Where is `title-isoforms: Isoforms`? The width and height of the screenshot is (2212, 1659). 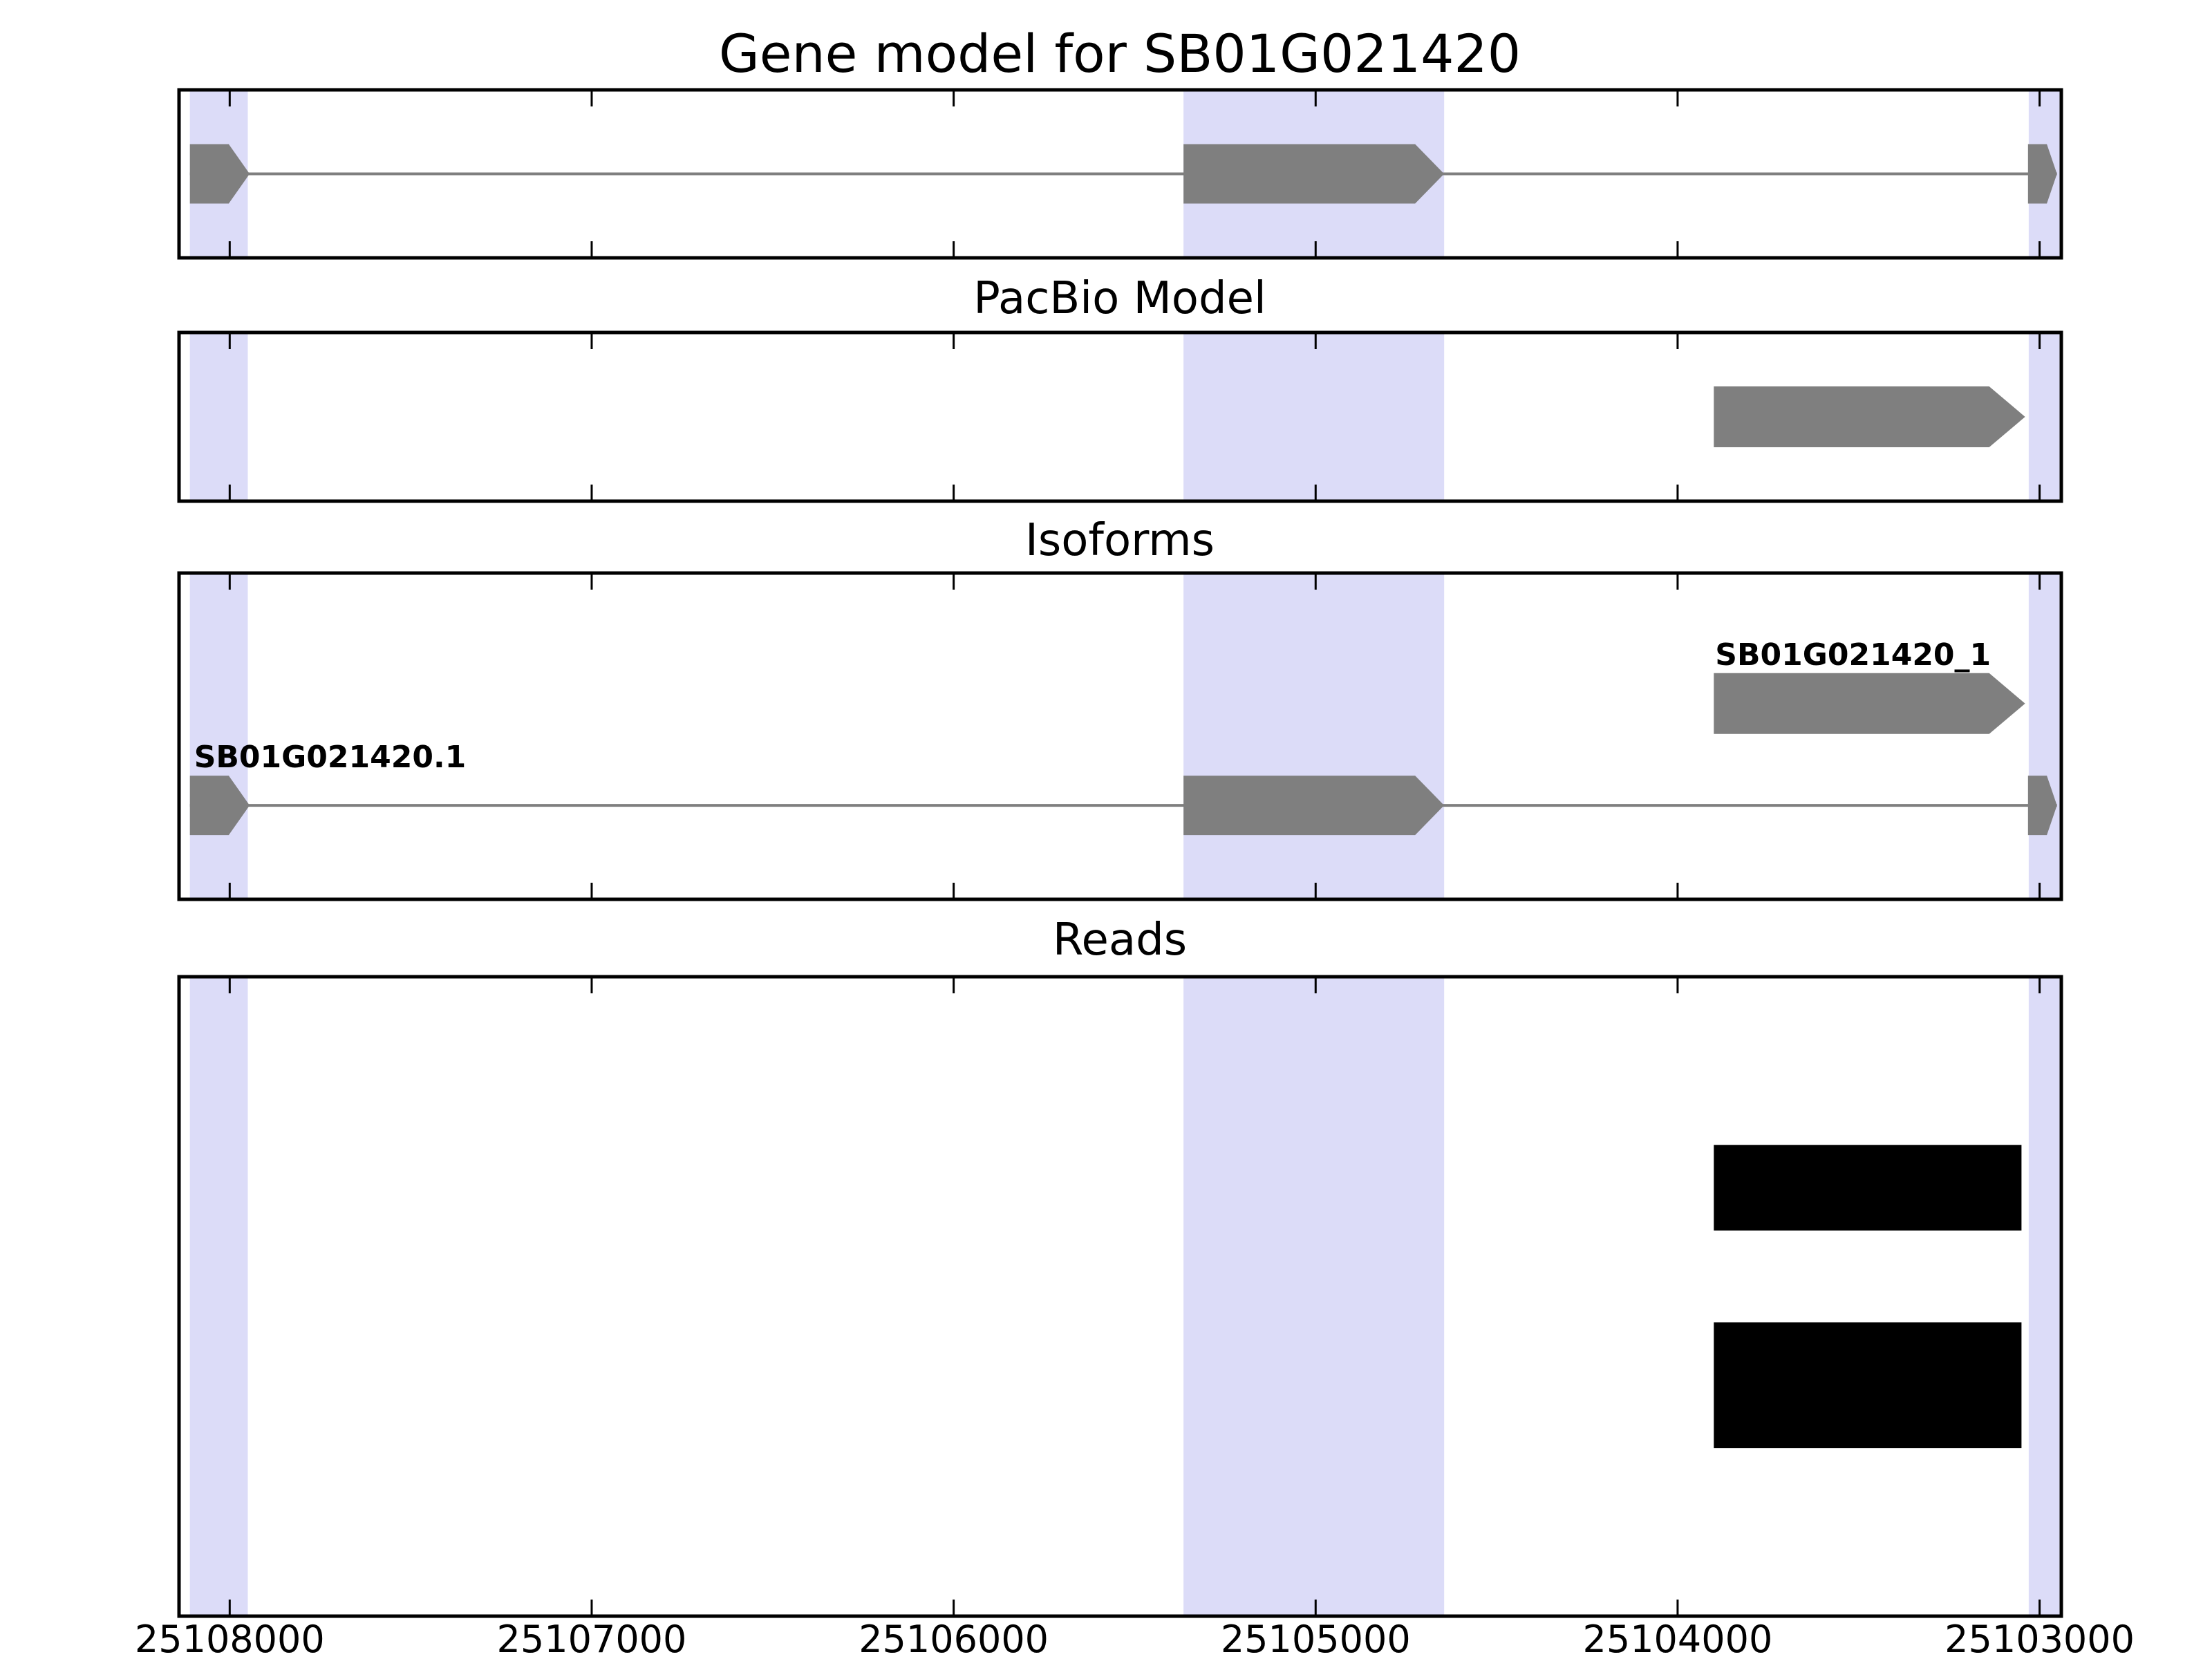
title-isoforms: Isoforms is located at coordinates (1120, 540).